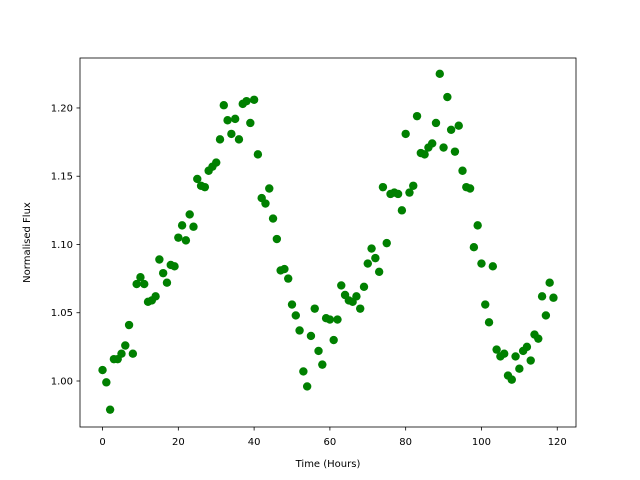 The height and width of the screenshot is (480, 640). Describe the element at coordinates (330, 442) in the screenshot. I see `x-tick-label: 60` at that location.